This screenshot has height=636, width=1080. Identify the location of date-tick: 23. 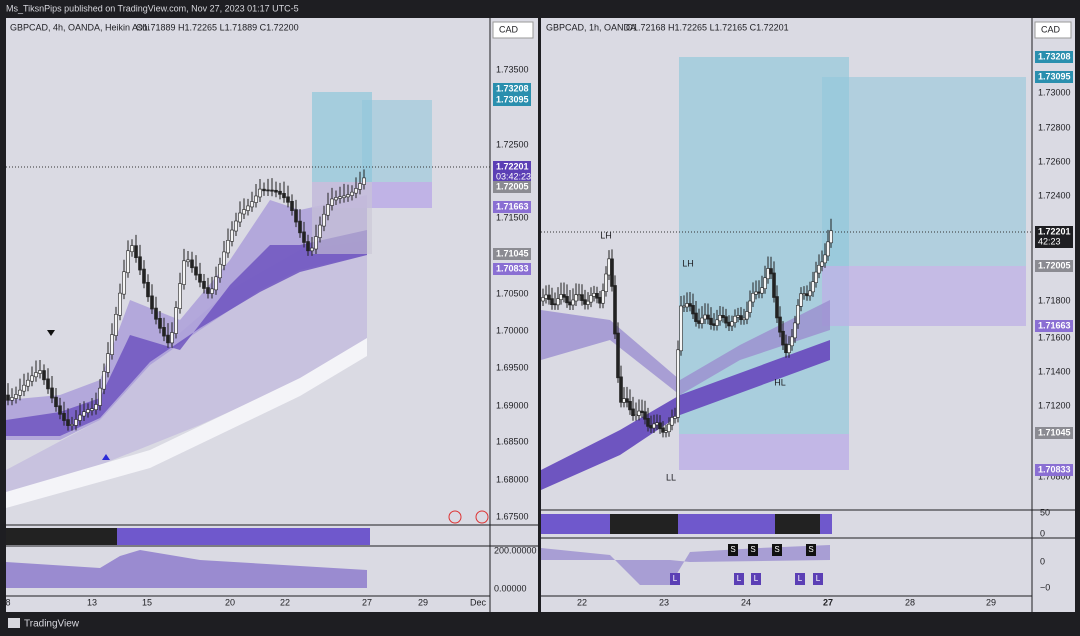
(664, 602).